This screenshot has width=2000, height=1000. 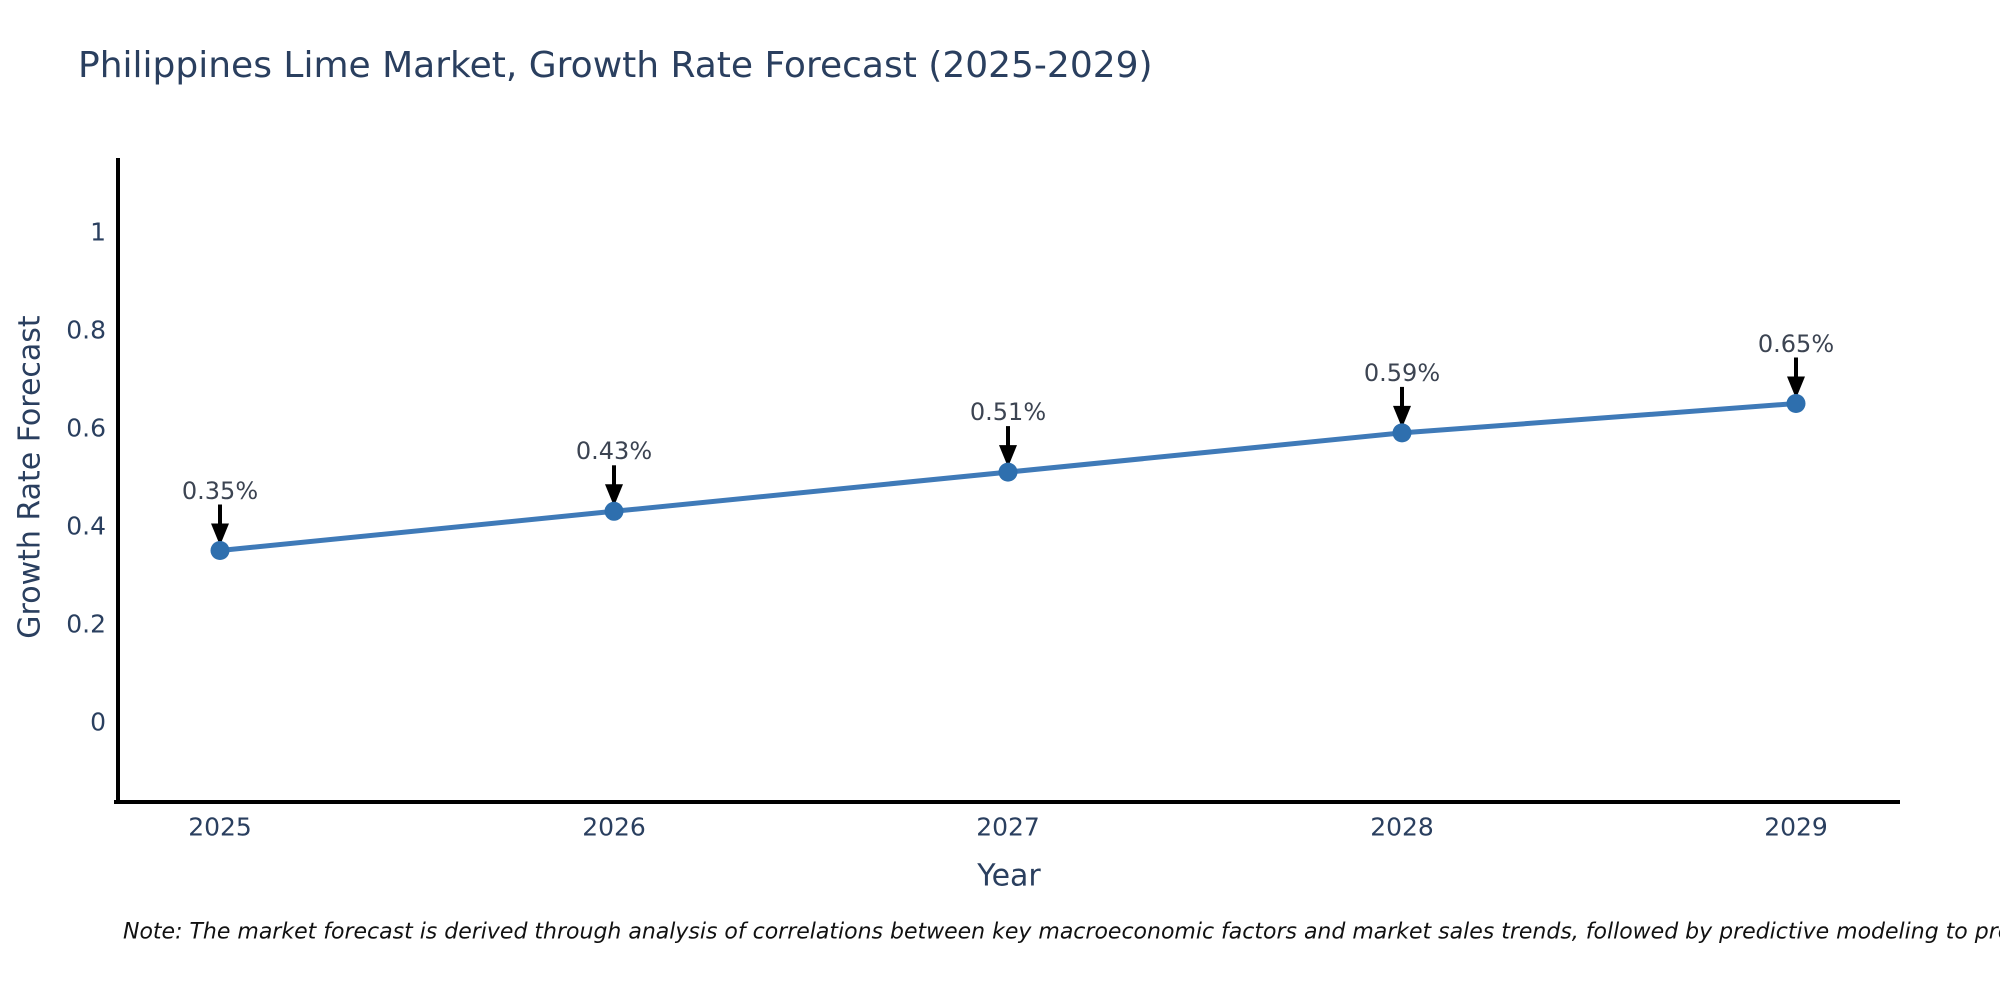 What do you see at coordinates (1008, 412) in the screenshot?
I see `point-label: 0.51%` at bounding box center [1008, 412].